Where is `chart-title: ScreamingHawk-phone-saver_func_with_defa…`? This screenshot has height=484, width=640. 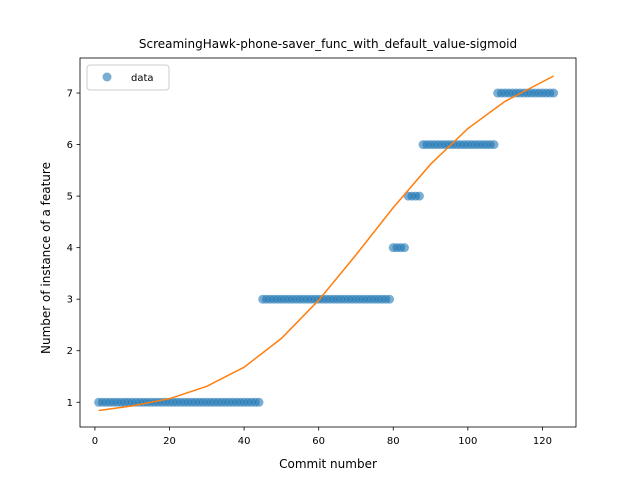
chart-title: ScreamingHawk-phone-saver_func_with_defa… is located at coordinates (328, 44).